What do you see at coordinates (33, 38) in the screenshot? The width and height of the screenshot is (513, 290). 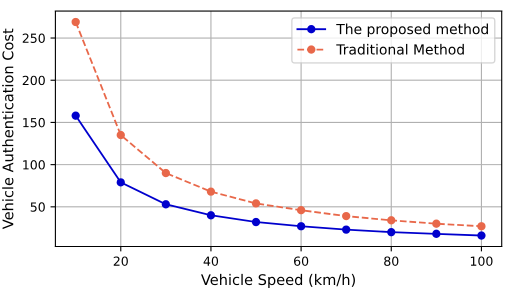 I see `y-tick-label: 250` at bounding box center [33, 38].